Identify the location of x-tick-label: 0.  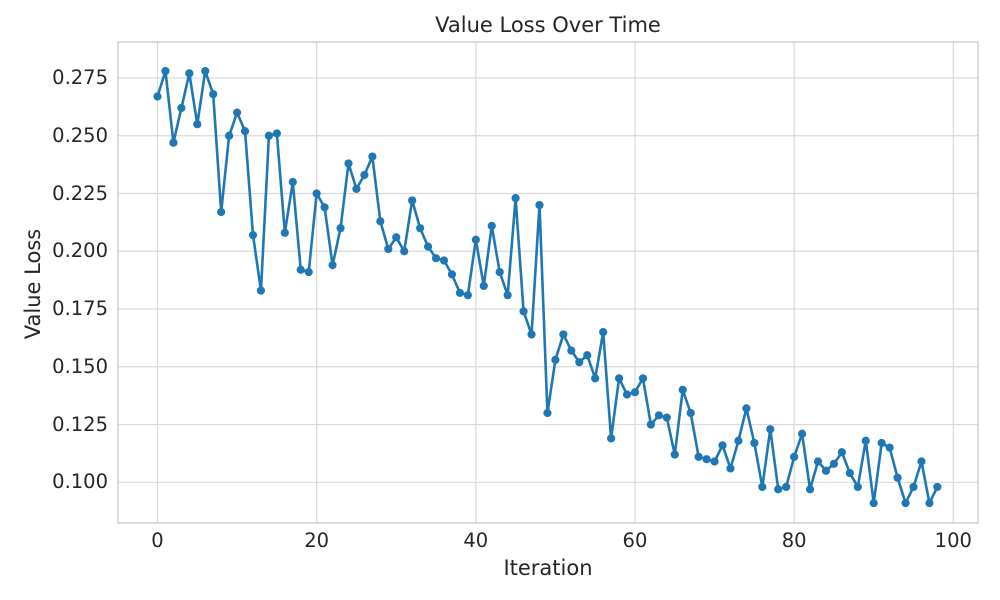
(157, 540).